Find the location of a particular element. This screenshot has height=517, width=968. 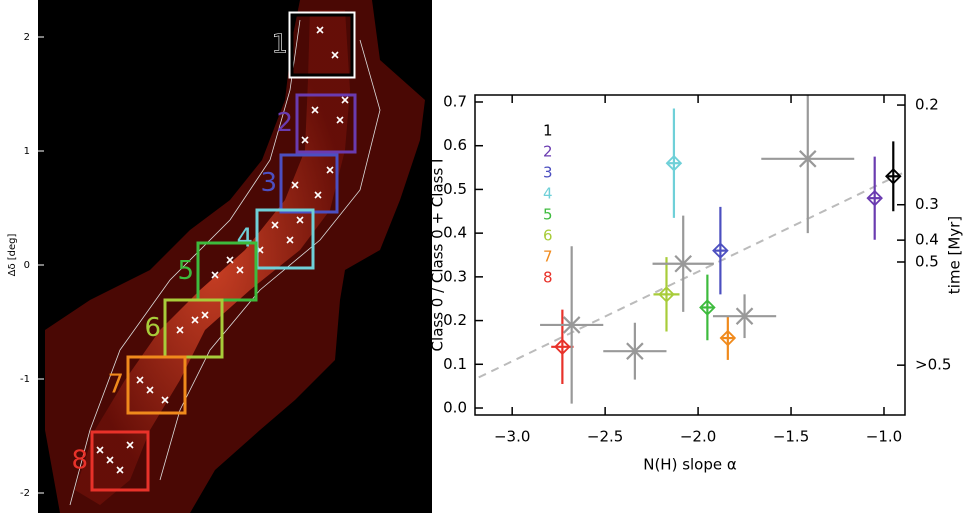

y-tick-label: 0.1 is located at coordinates (455, 364).